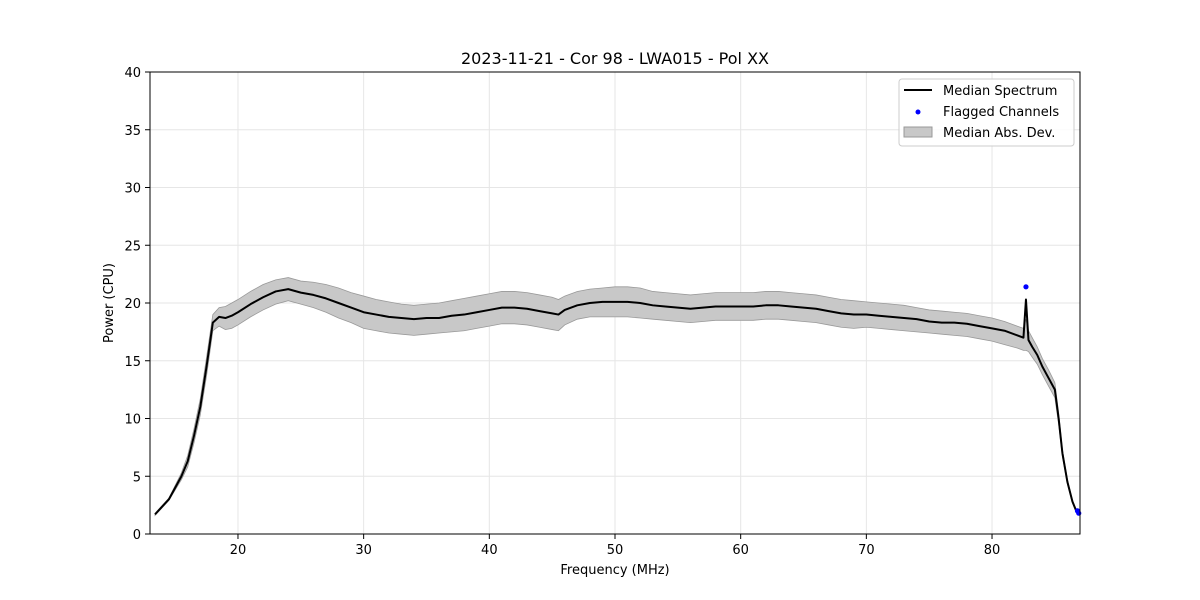 The image size is (1200, 600). Describe the element at coordinates (992, 550) in the screenshot. I see `x-tick-label: 80` at that location.